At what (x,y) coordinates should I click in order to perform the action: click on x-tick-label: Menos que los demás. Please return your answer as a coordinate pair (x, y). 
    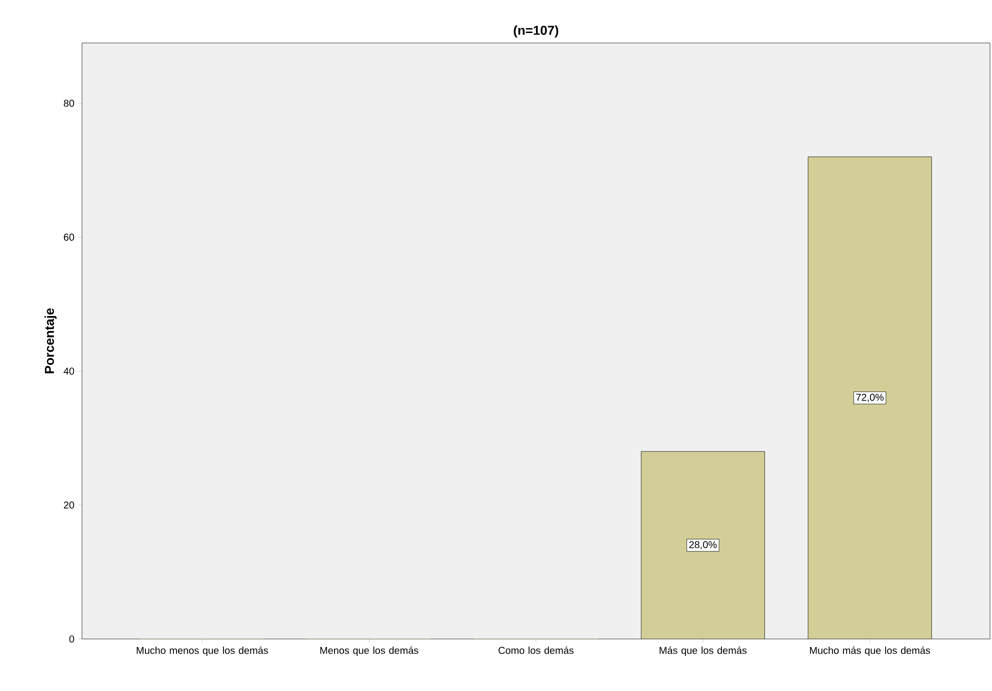
    Looking at the image, I should click on (369, 651).